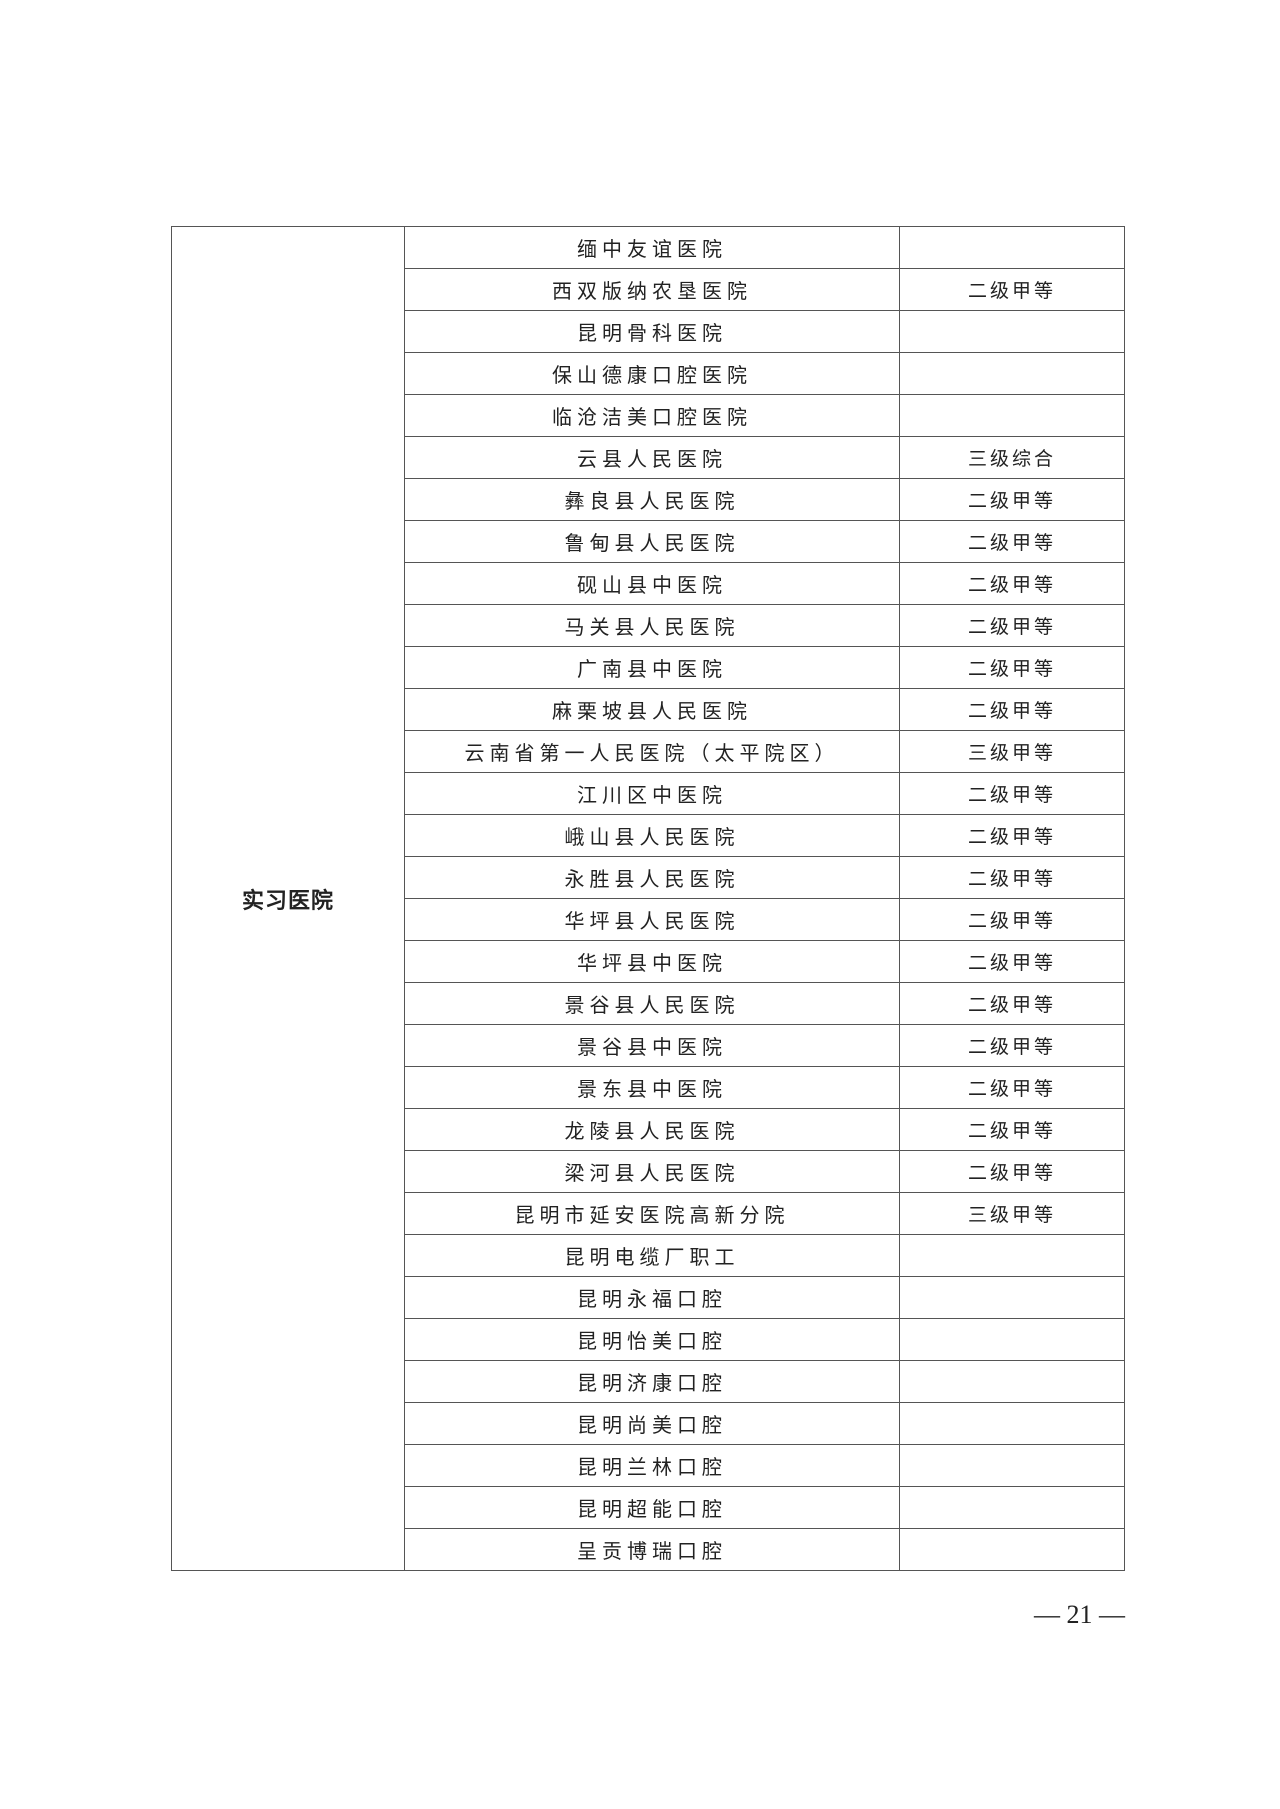  I want to click on hospital-name: 永胜县人民医院, so click(652, 877).